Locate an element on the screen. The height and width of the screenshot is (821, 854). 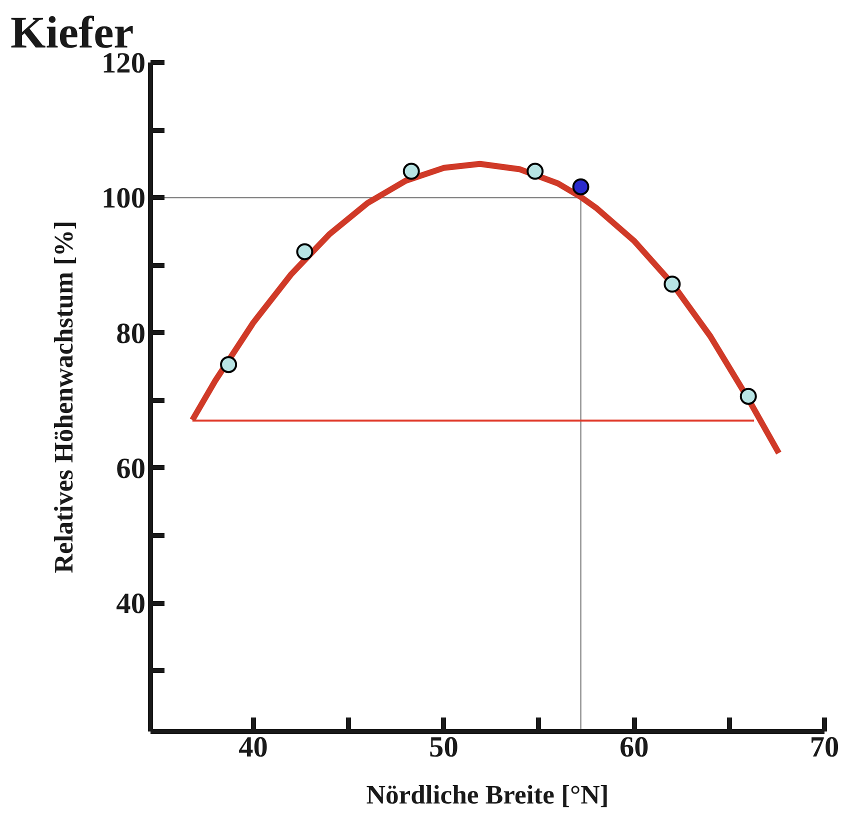
x-axis-title: Nördliche Breite [°N] is located at coordinates (487, 795).